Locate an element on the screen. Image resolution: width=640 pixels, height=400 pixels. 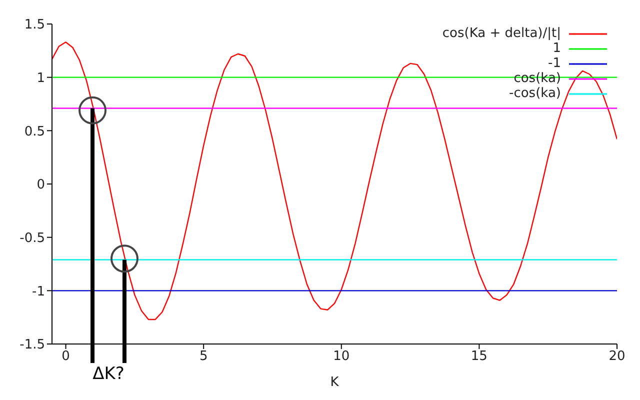
y-tick-label: 0 is located at coordinates (40, 185).